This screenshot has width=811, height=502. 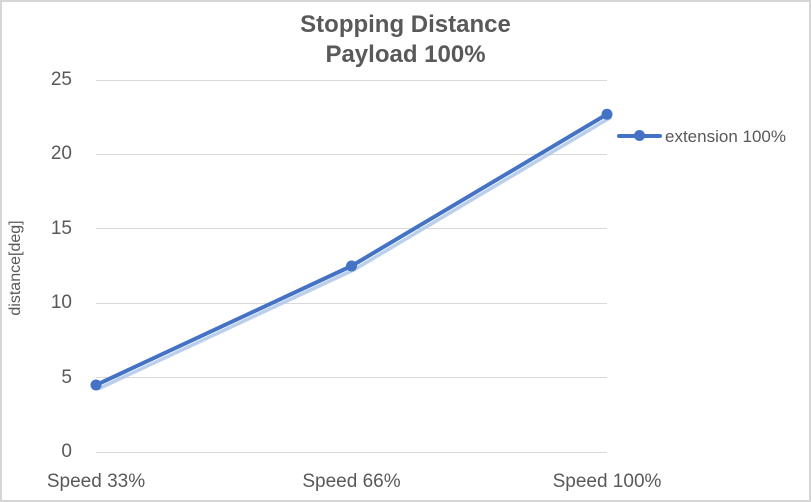 I want to click on y-tick-label: 0, so click(x=66, y=451).